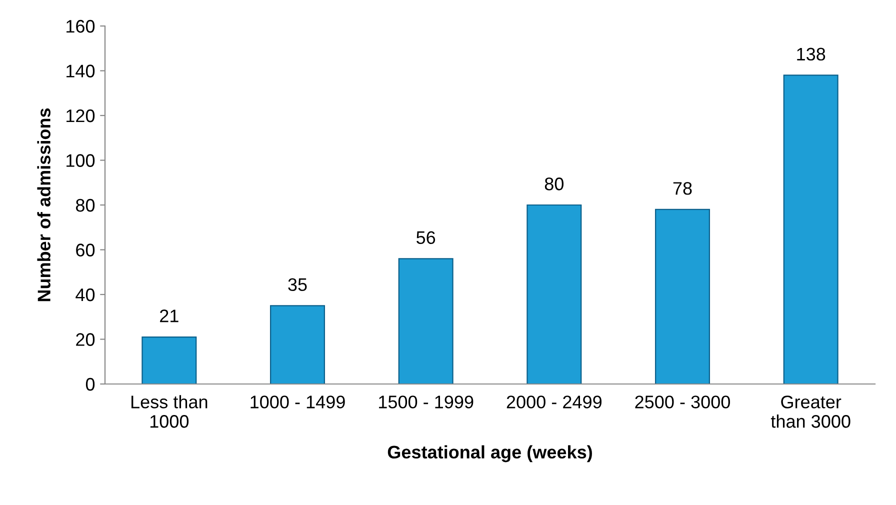 The image size is (896, 505). What do you see at coordinates (85, 250) in the screenshot?
I see `y-tick-label: 60` at bounding box center [85, 250].